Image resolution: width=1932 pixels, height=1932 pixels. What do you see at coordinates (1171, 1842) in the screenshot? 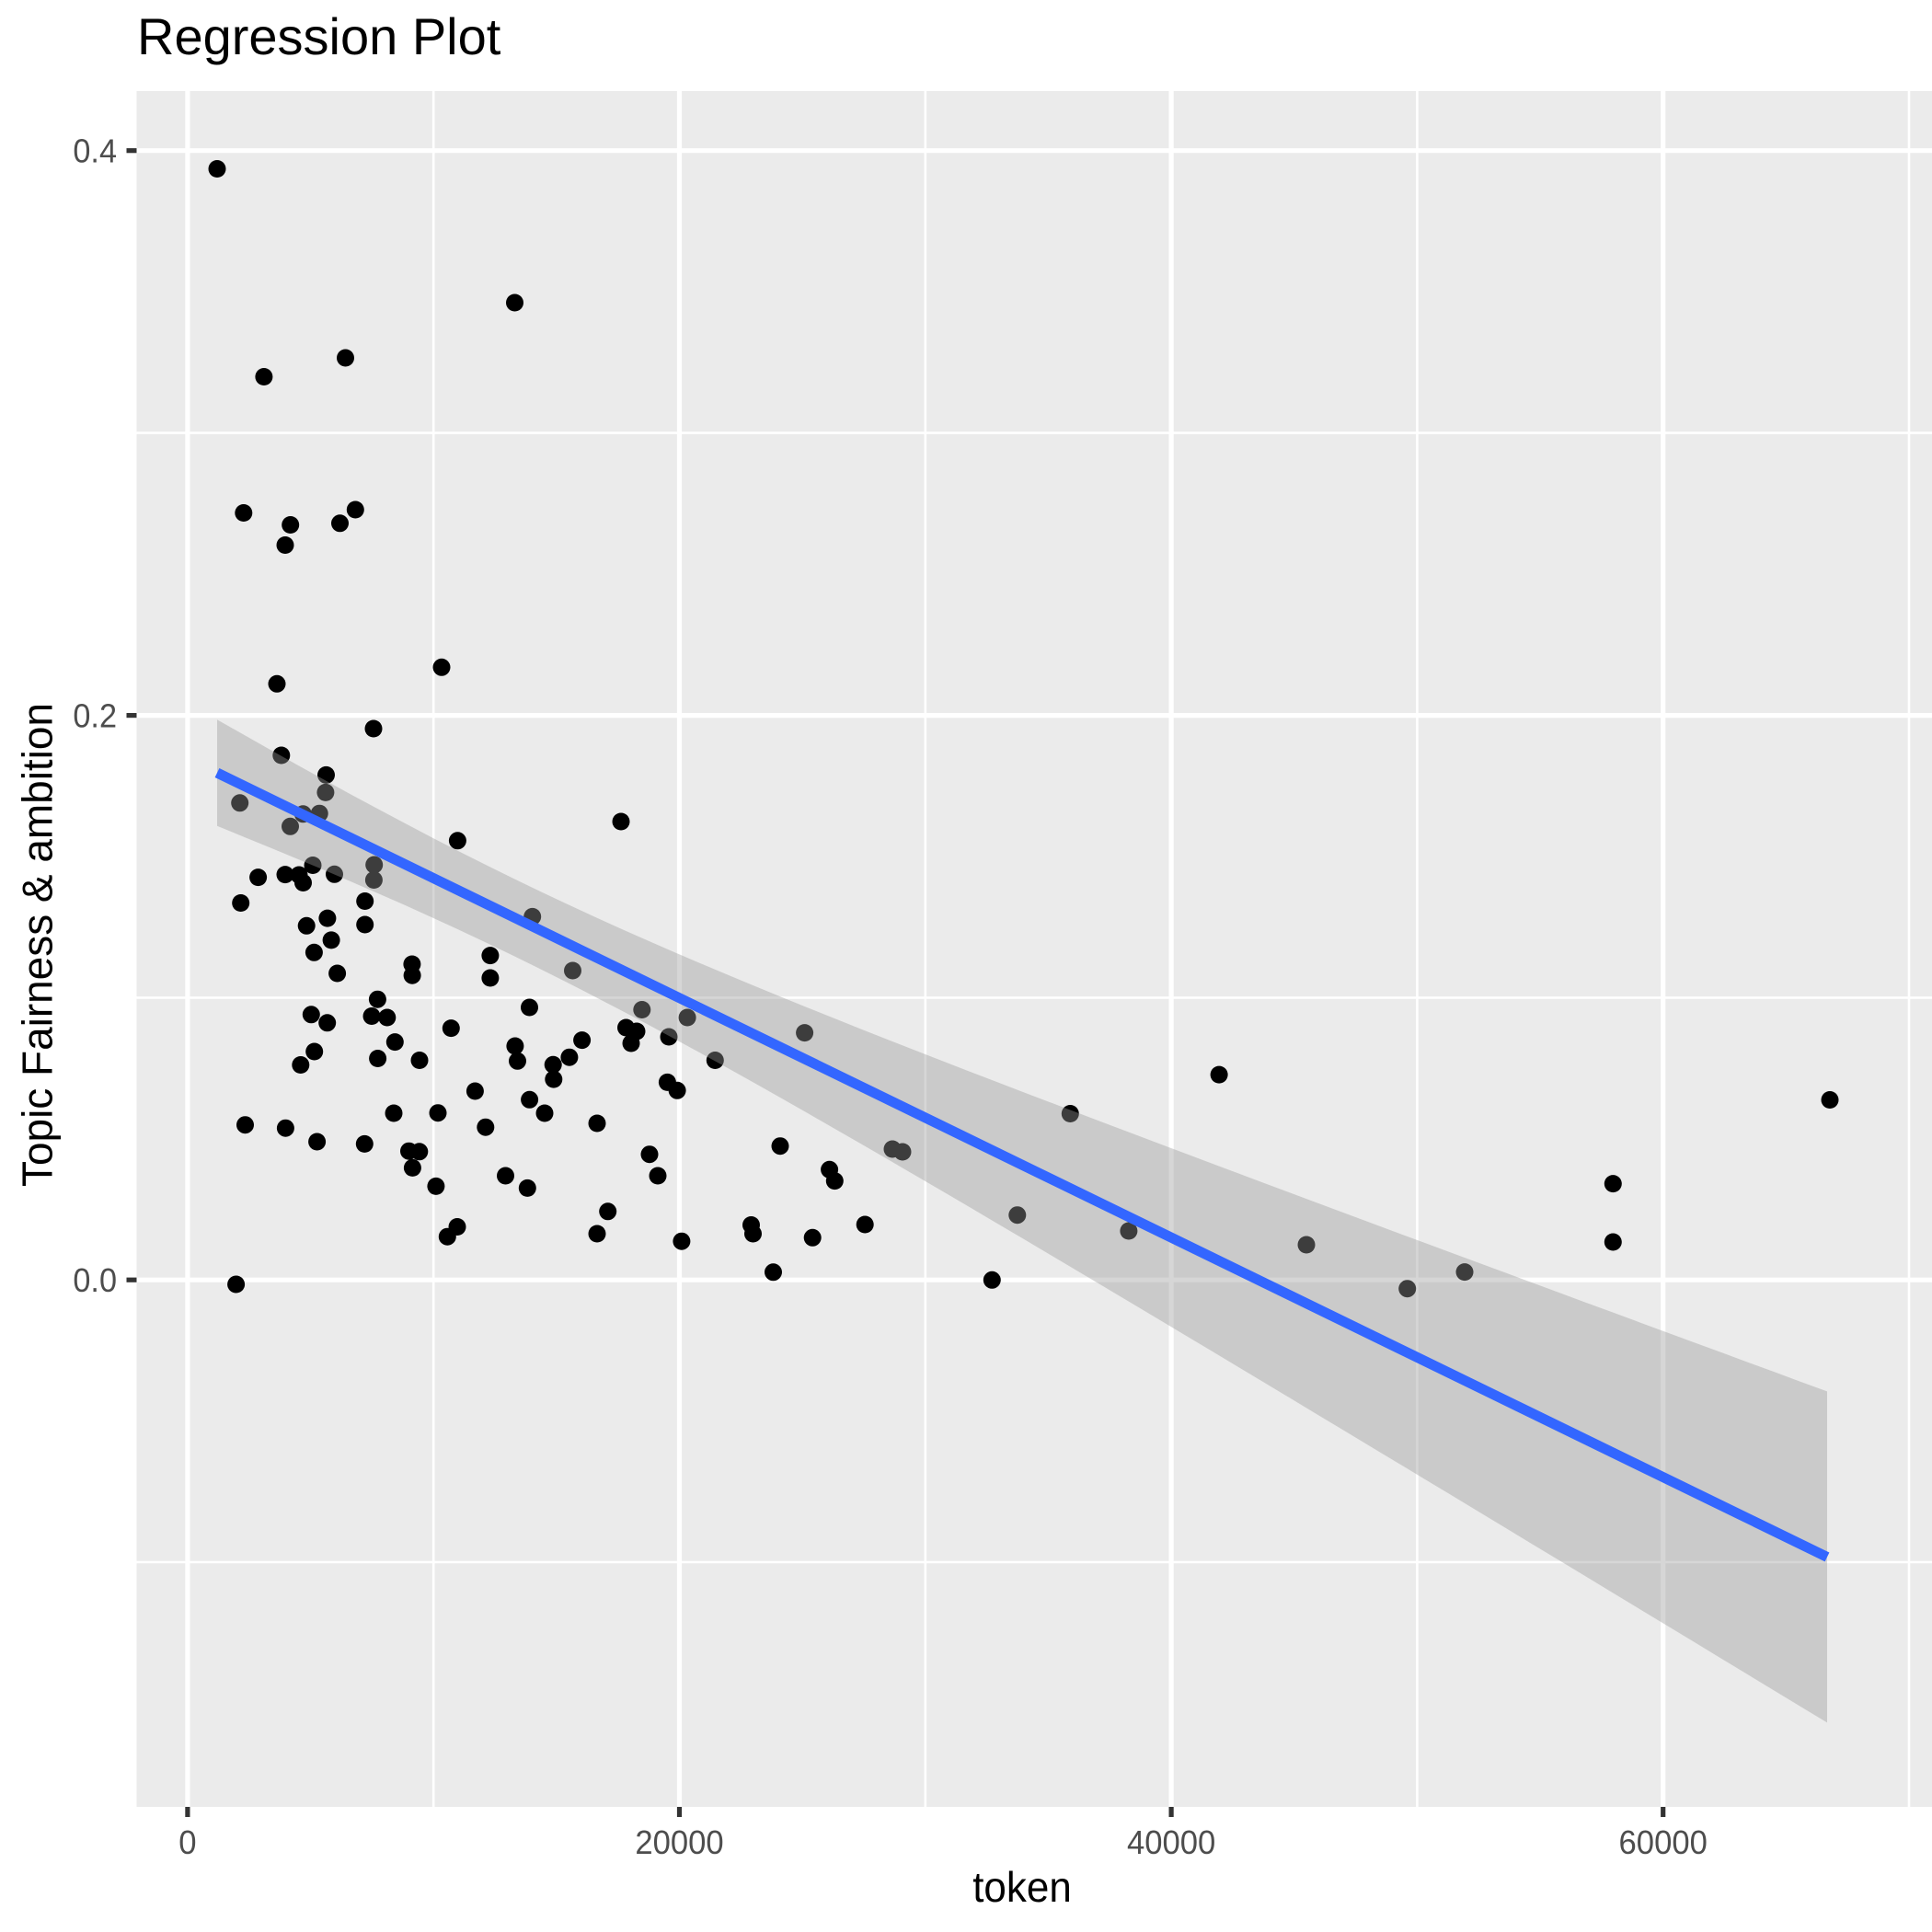
I see `svg-text: 40000` at bounding box center [1171, 1842].